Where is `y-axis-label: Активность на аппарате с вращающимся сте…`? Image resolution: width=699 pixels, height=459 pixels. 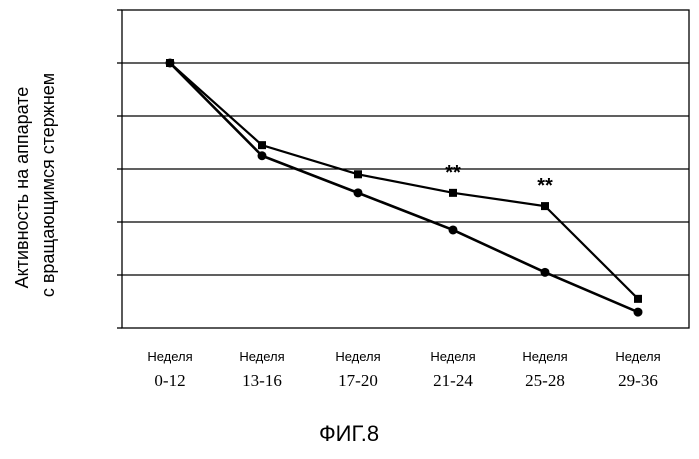 y-axis-label: Активность на аппарате с вращающимся сте… is located at coordinates (35, 185).